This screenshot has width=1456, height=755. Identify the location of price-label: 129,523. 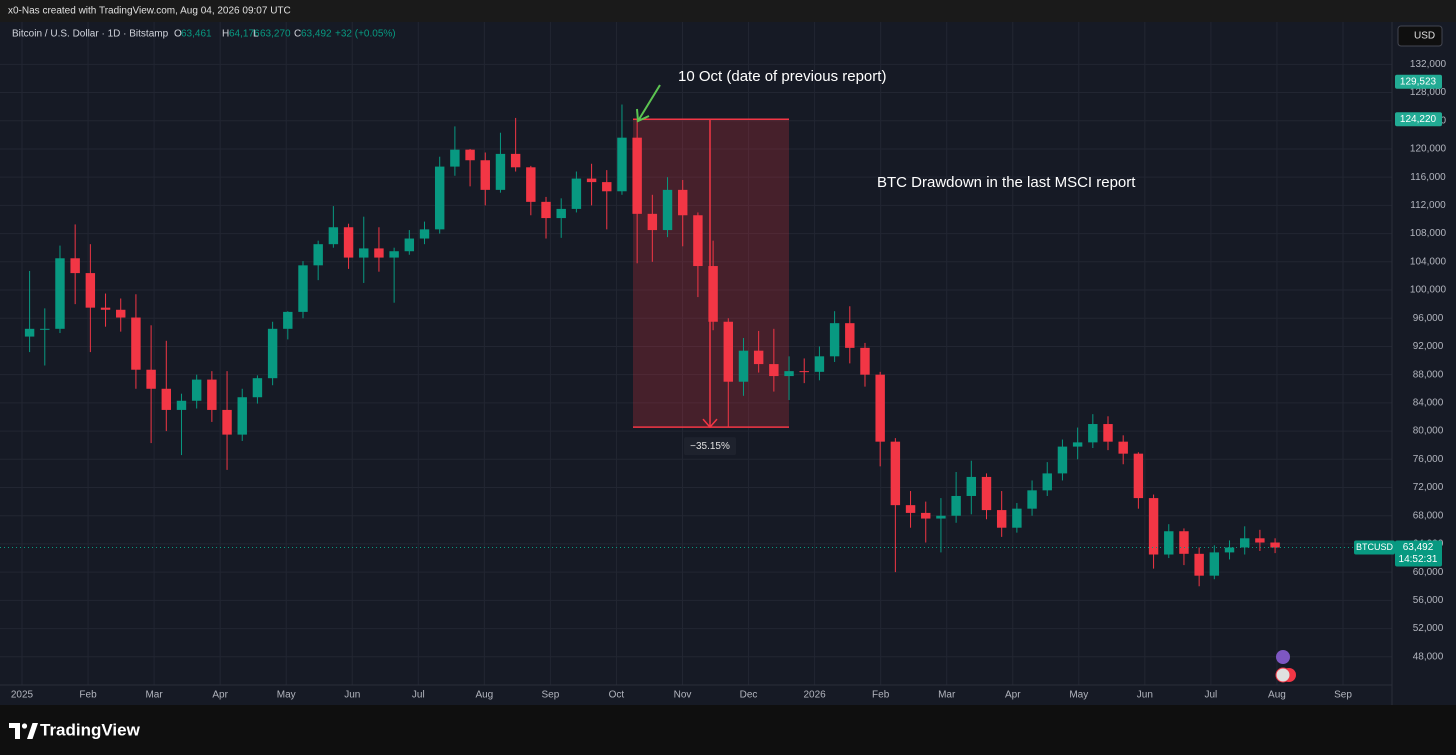
(1418, 81).